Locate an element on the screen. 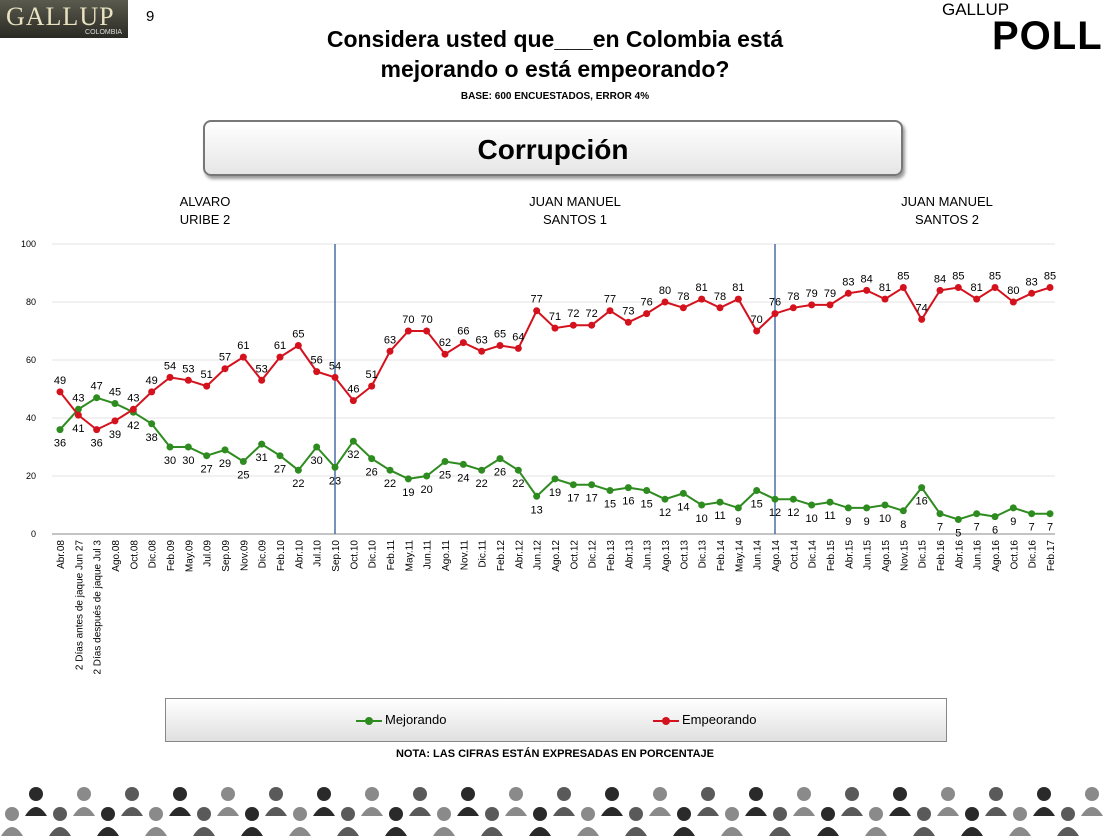 The image size is (1110, 836). x-tick-label: Abr.15 is located at coordinates (849, 554).